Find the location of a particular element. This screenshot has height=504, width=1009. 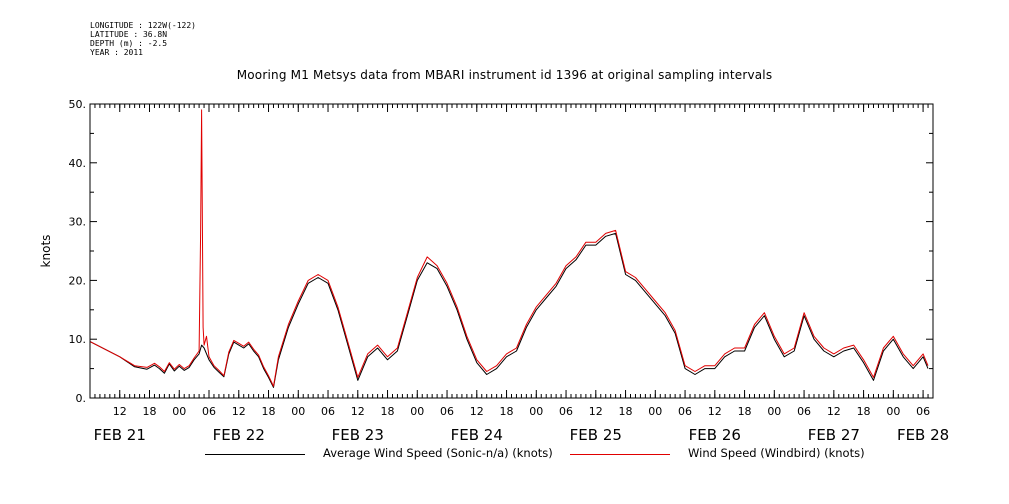

y-axis-label: knots is located at coordinates (46, 251).